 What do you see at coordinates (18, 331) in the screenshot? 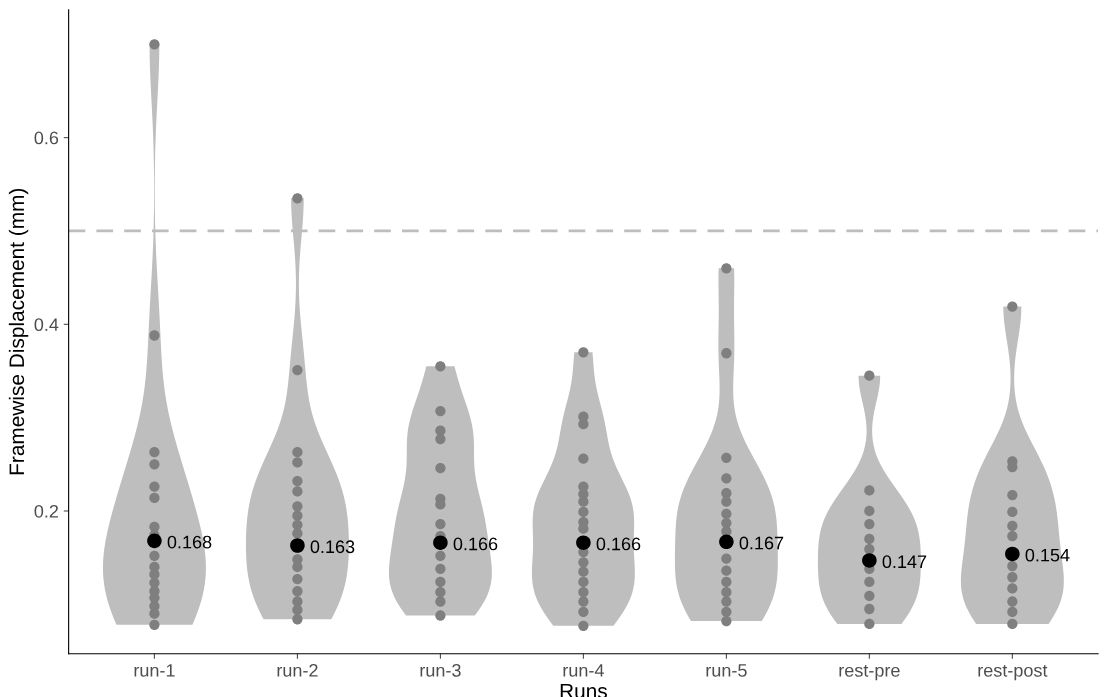
I see `y-axis-title: Framewise Displacement (mm)` at bounding box center [18, 331].